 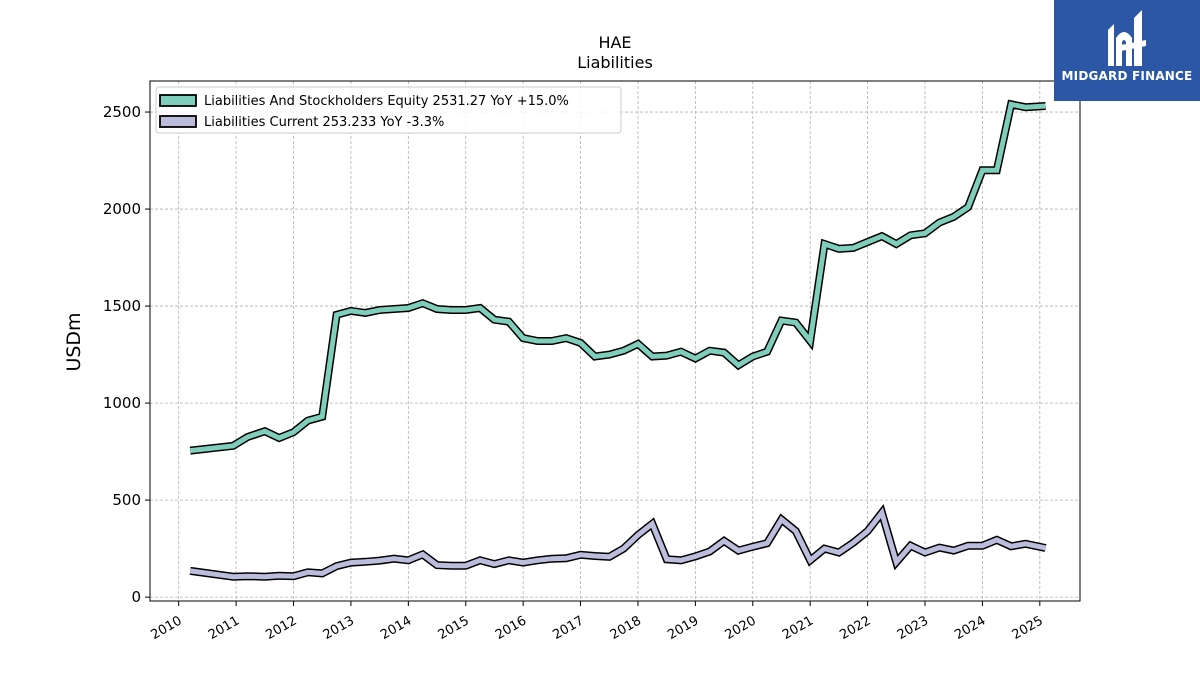 I want to click on y-tick-label: 1500, so click(x=122, y=306).